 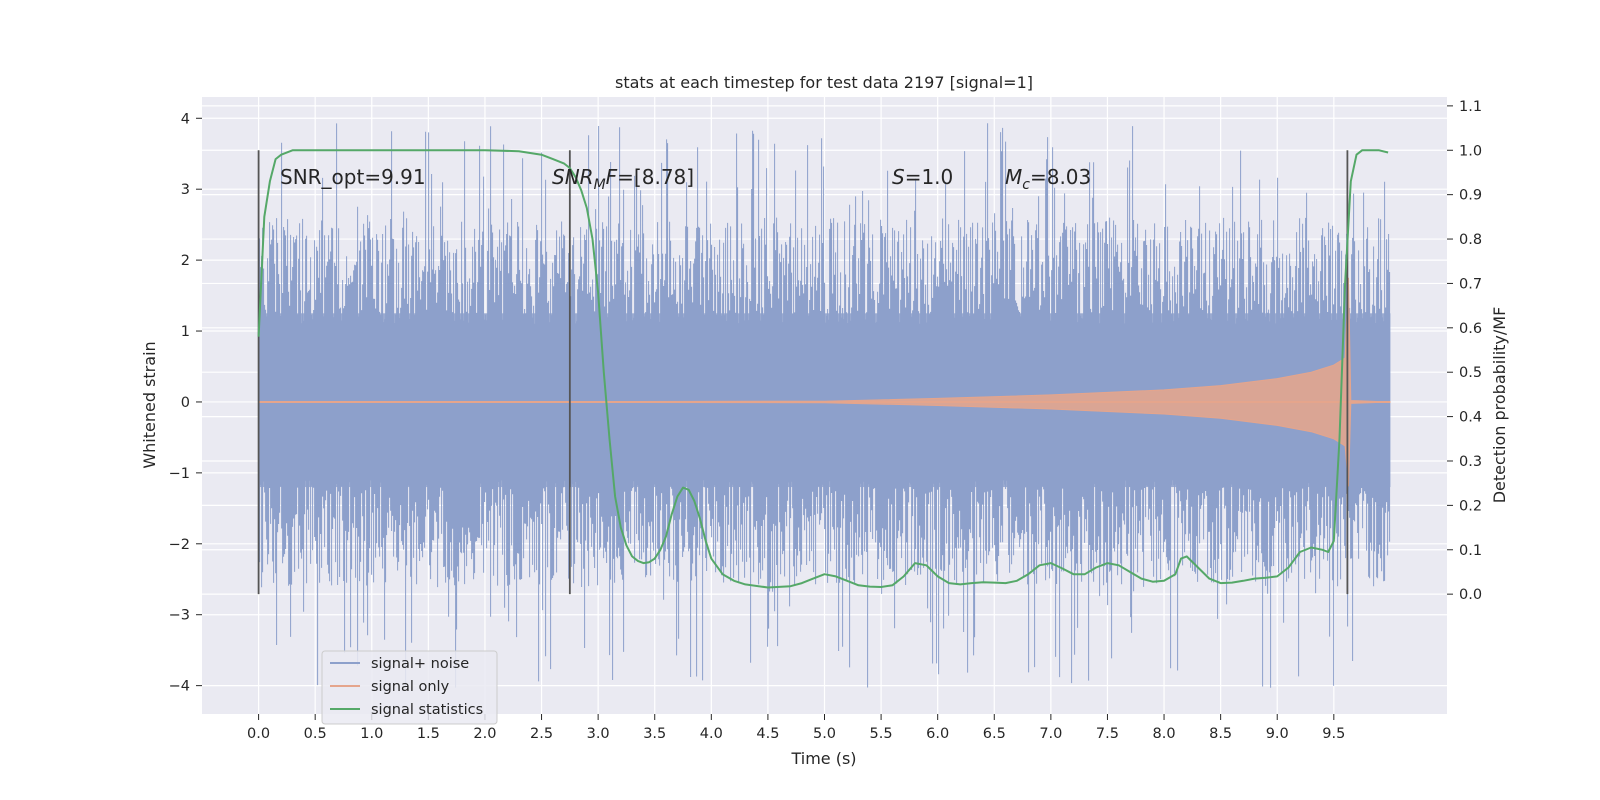 I want to click on y-axis-title: Whitened strain, so click(x=149, y=404).